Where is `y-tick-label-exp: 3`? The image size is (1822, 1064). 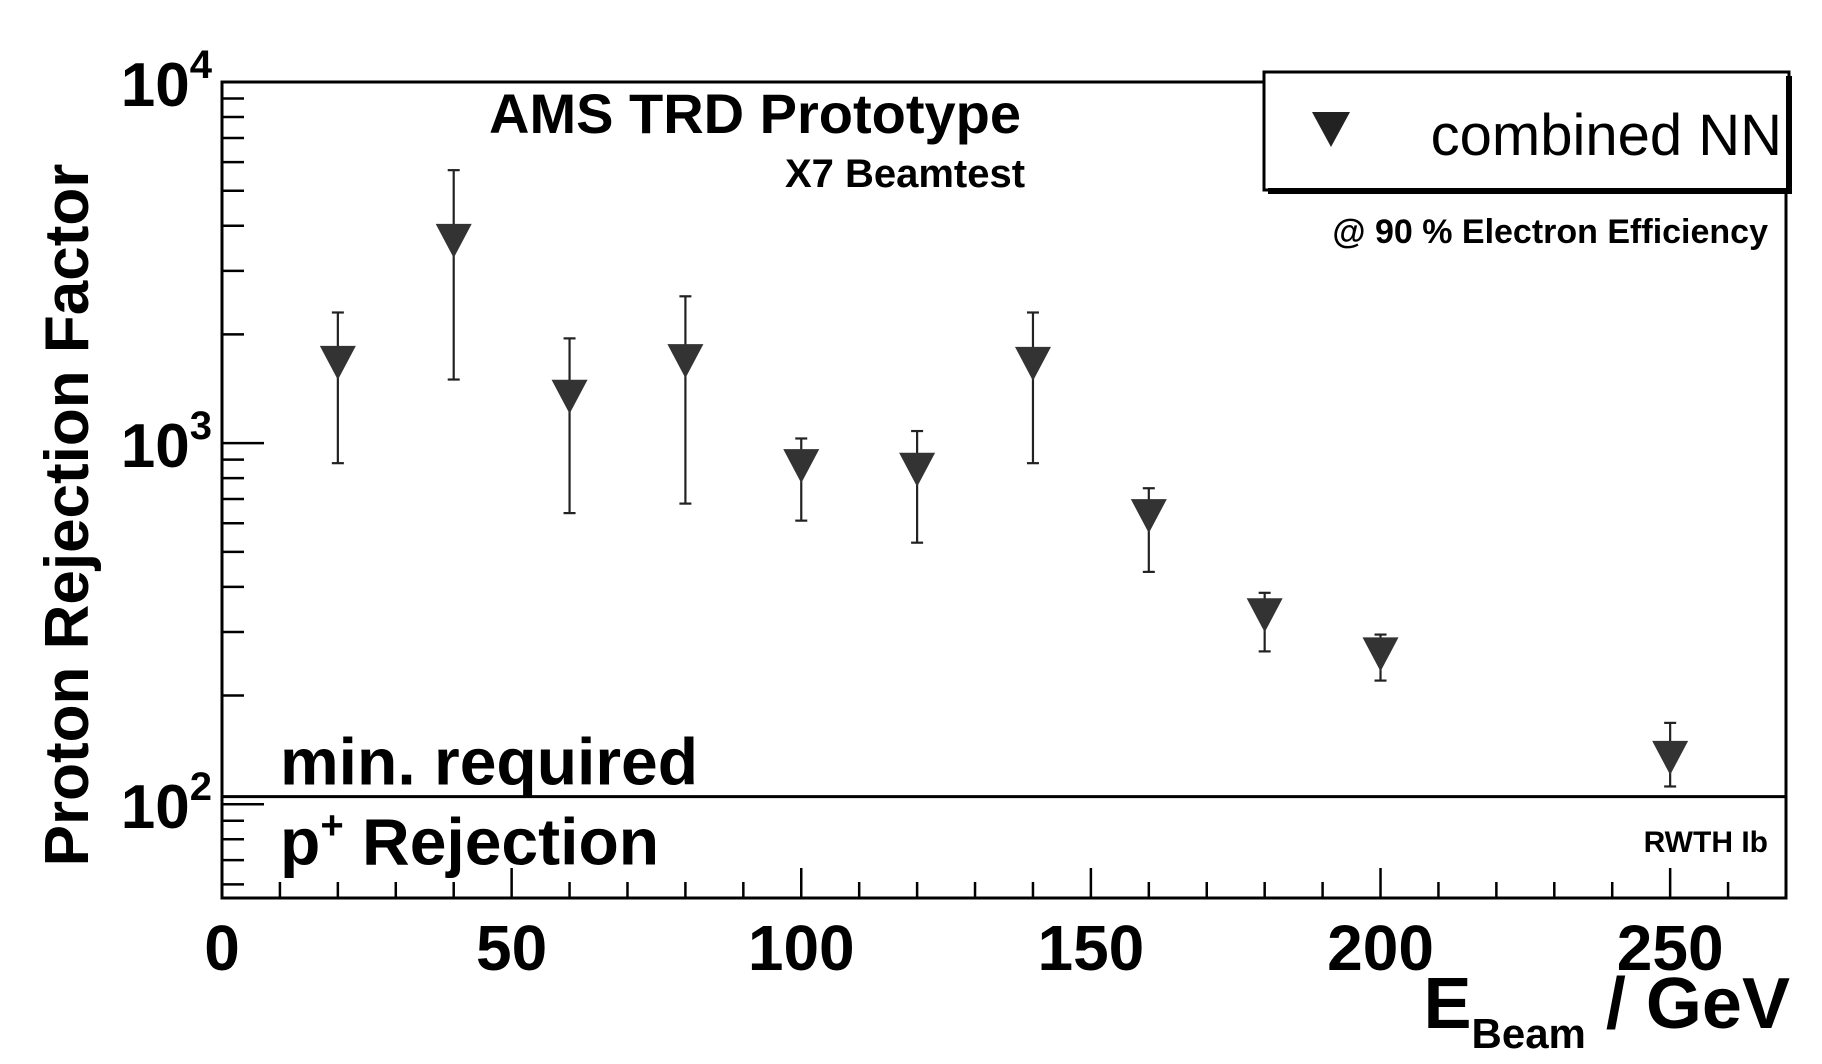
y-tick-label-exp: 3 is located at coordinates (201, 426).